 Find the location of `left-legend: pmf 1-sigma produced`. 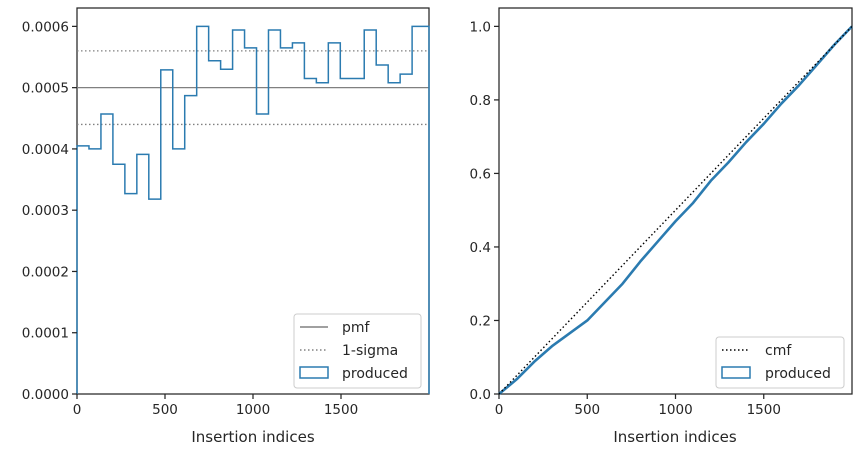

left-legend: pmf 1-sigma produced is located at coordinates (357, 351).